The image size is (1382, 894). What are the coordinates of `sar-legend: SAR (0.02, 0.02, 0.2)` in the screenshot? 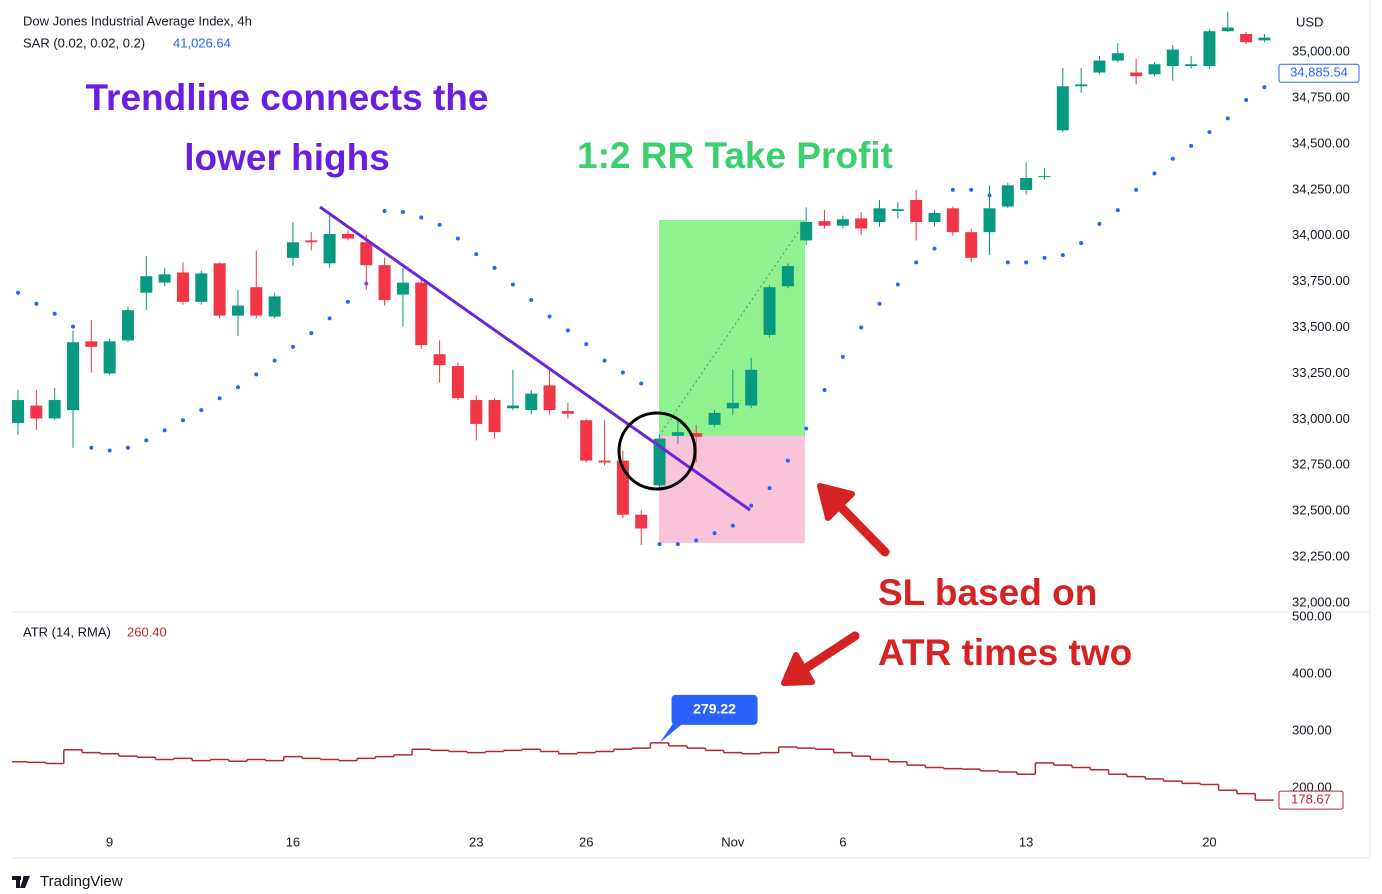 It's located at (84, 42).